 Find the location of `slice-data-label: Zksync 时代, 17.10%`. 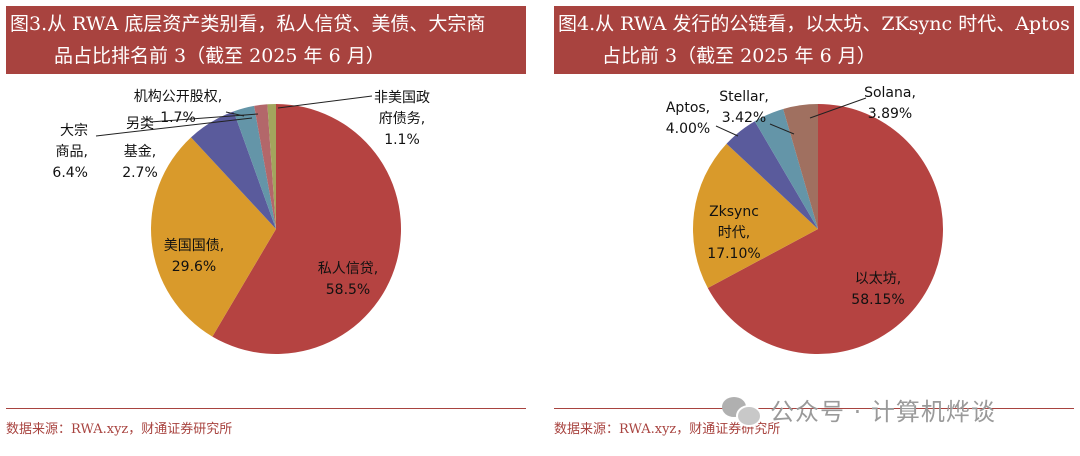

slice-data-label: Zksync 时代, 17.10% is located at coordinates (733, 233).